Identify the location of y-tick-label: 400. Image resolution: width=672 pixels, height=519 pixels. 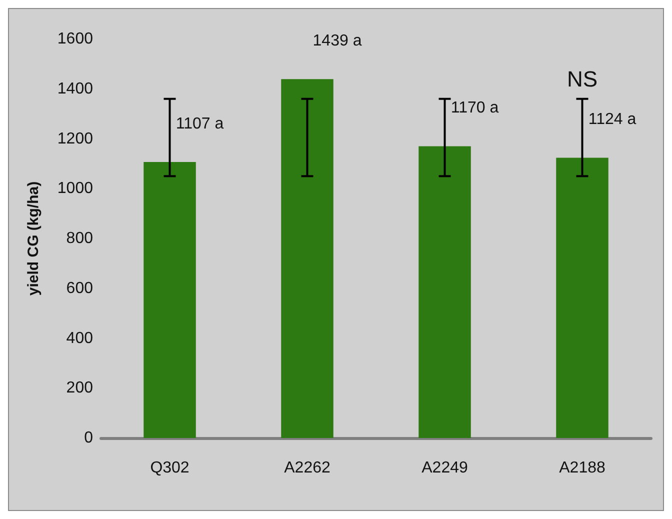
(80, 338).